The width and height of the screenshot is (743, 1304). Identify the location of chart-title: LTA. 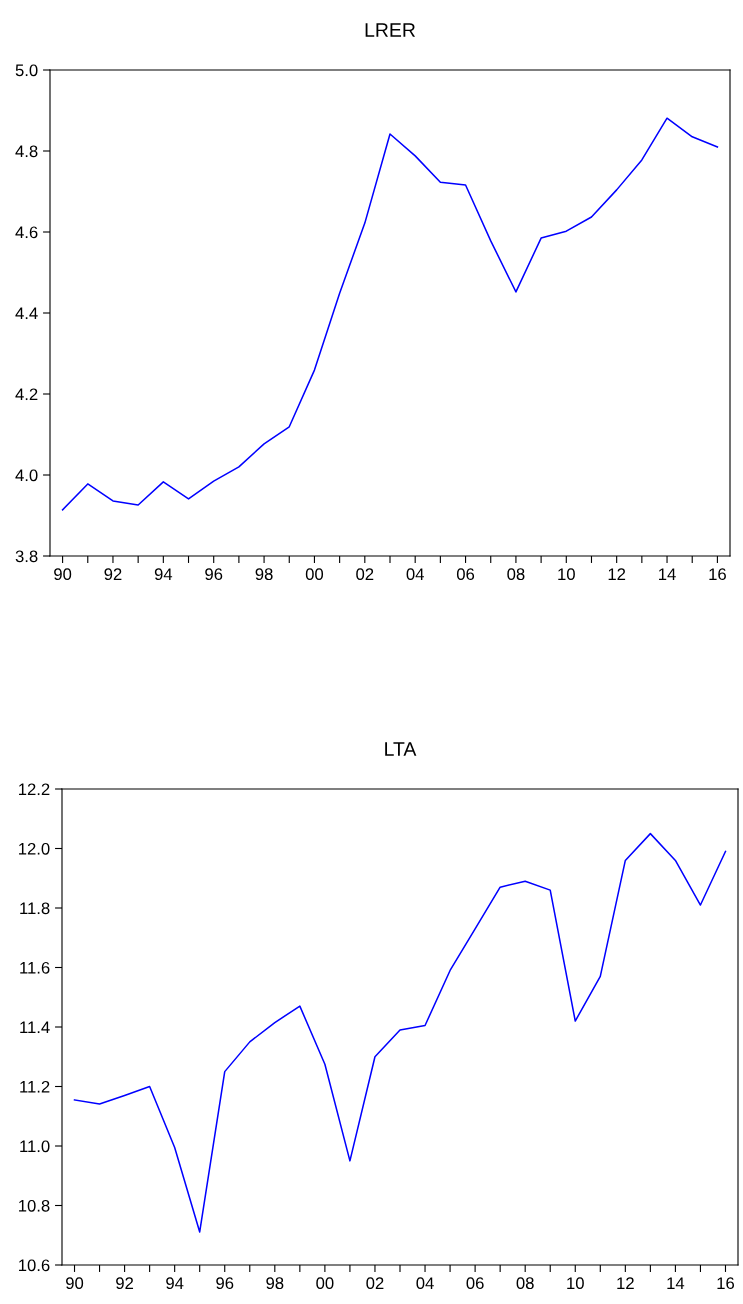
(401, 749).